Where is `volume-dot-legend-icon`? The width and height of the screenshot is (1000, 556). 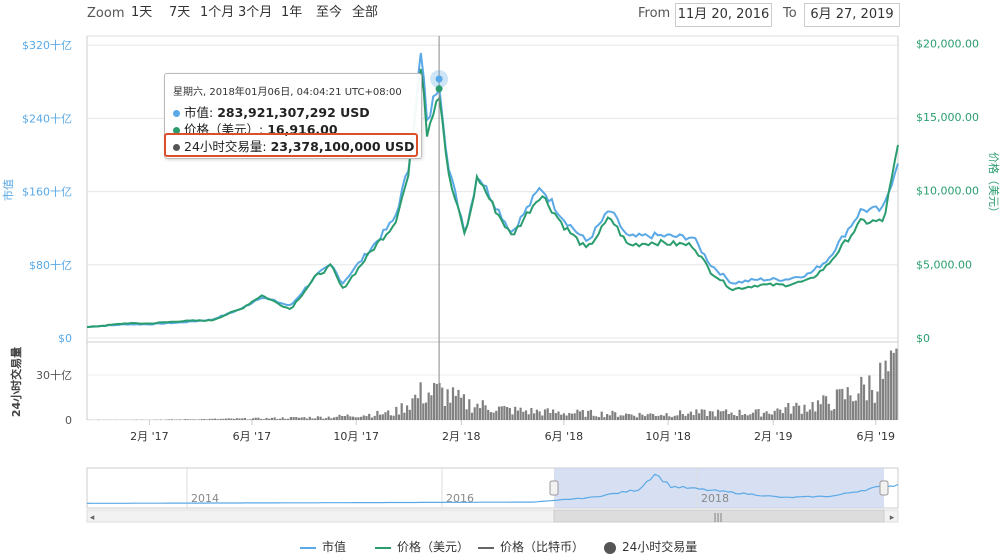 volume-dot-legend-icon is located at coordinates (610, 548).